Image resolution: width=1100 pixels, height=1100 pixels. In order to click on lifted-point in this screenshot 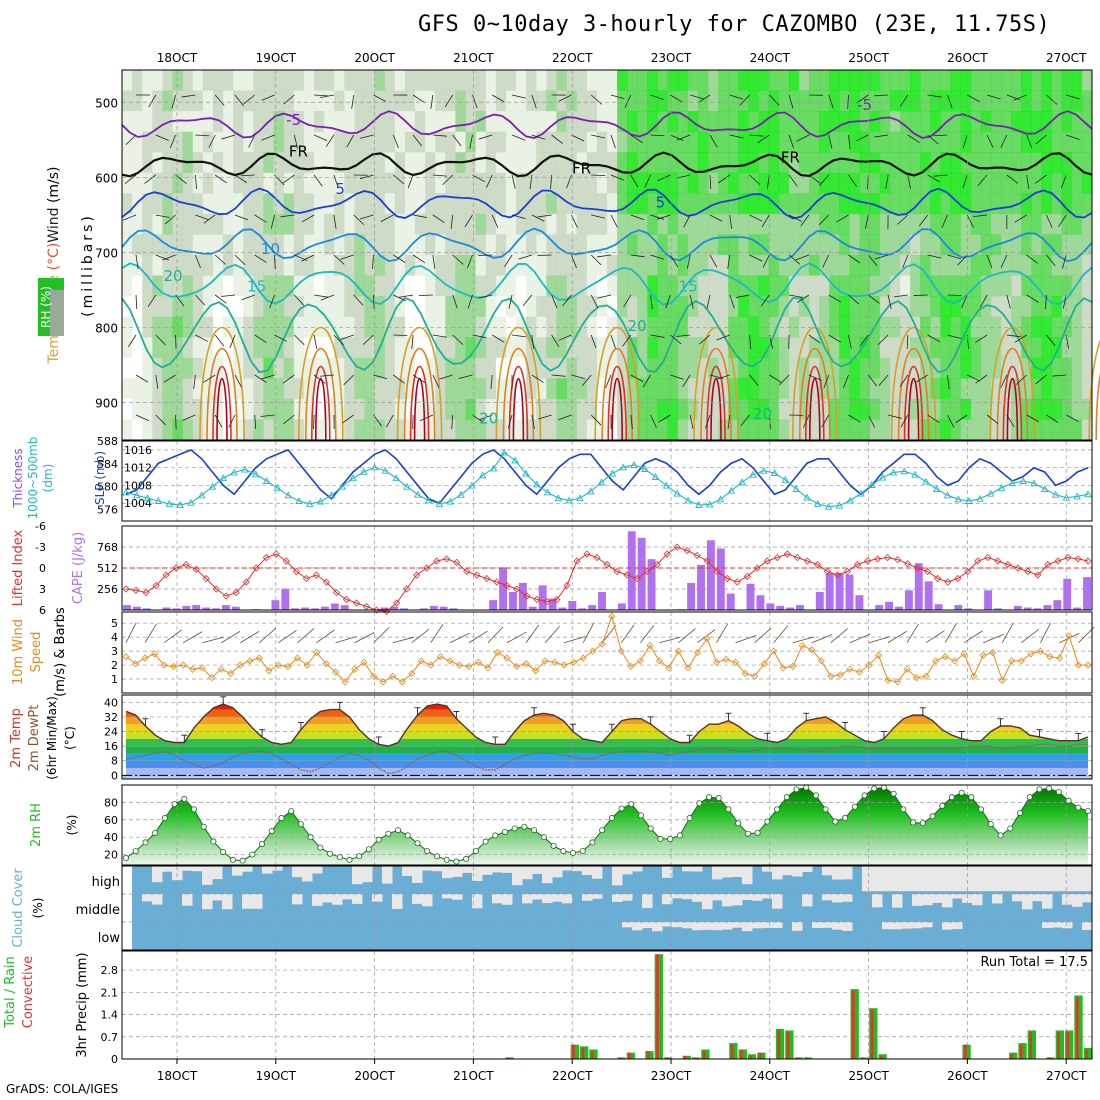, I will do `click(527, 596)`.